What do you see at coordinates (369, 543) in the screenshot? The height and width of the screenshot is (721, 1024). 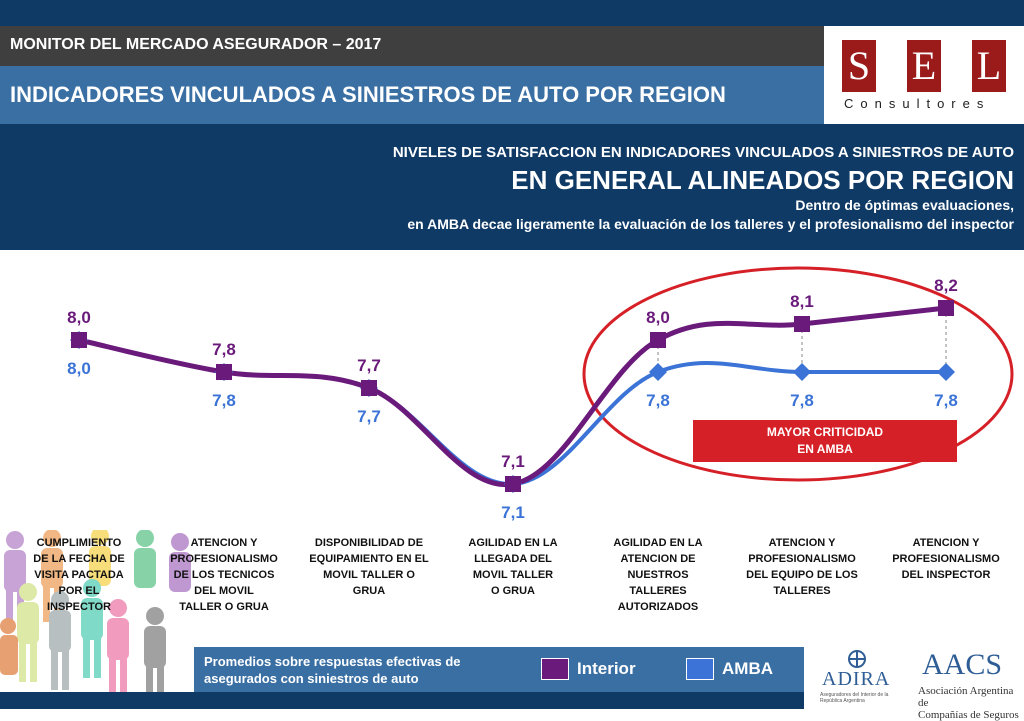 I see `category-label-line: DISPONIBILIDAD DE` at bounding box center [369, 543].